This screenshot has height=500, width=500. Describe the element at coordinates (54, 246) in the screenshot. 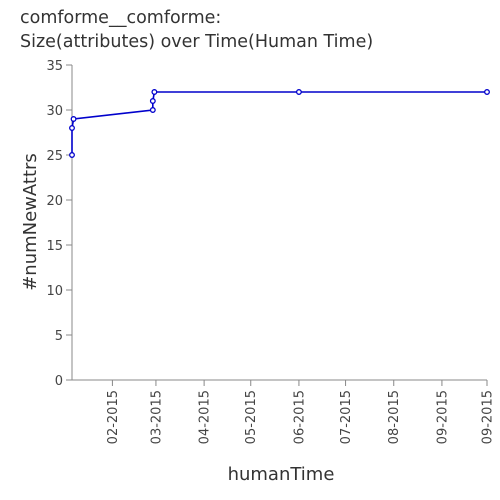

I see `y-tick-label: 15` at that location.